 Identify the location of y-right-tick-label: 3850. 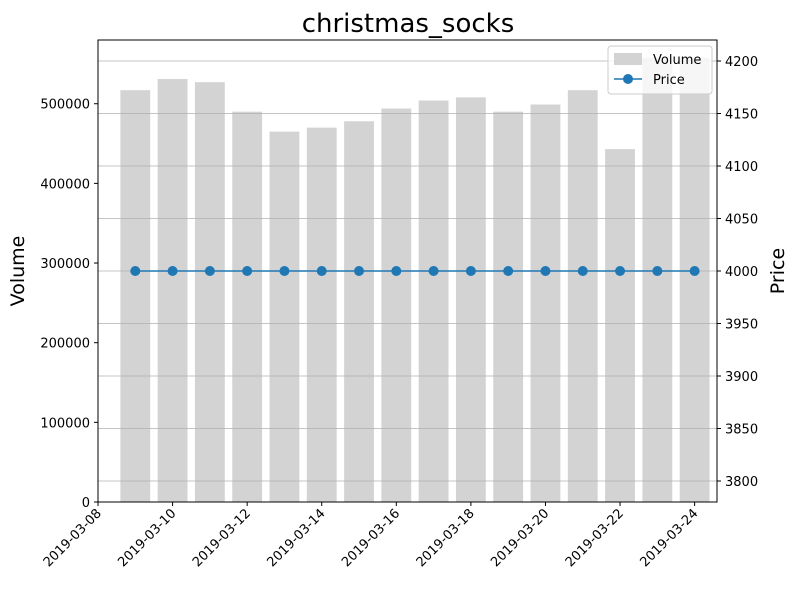
(741, 430).